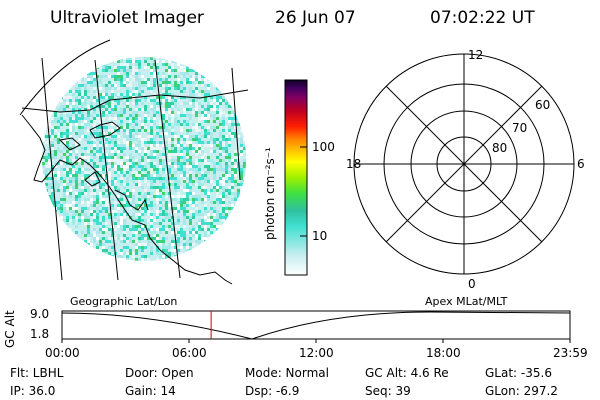 Image resolution: width=600 pixels, height=400 pixels. Describe the element at coordinates (482, 18) in the screenshot. I see `observation-time: 07:02:22 UT` at that location.